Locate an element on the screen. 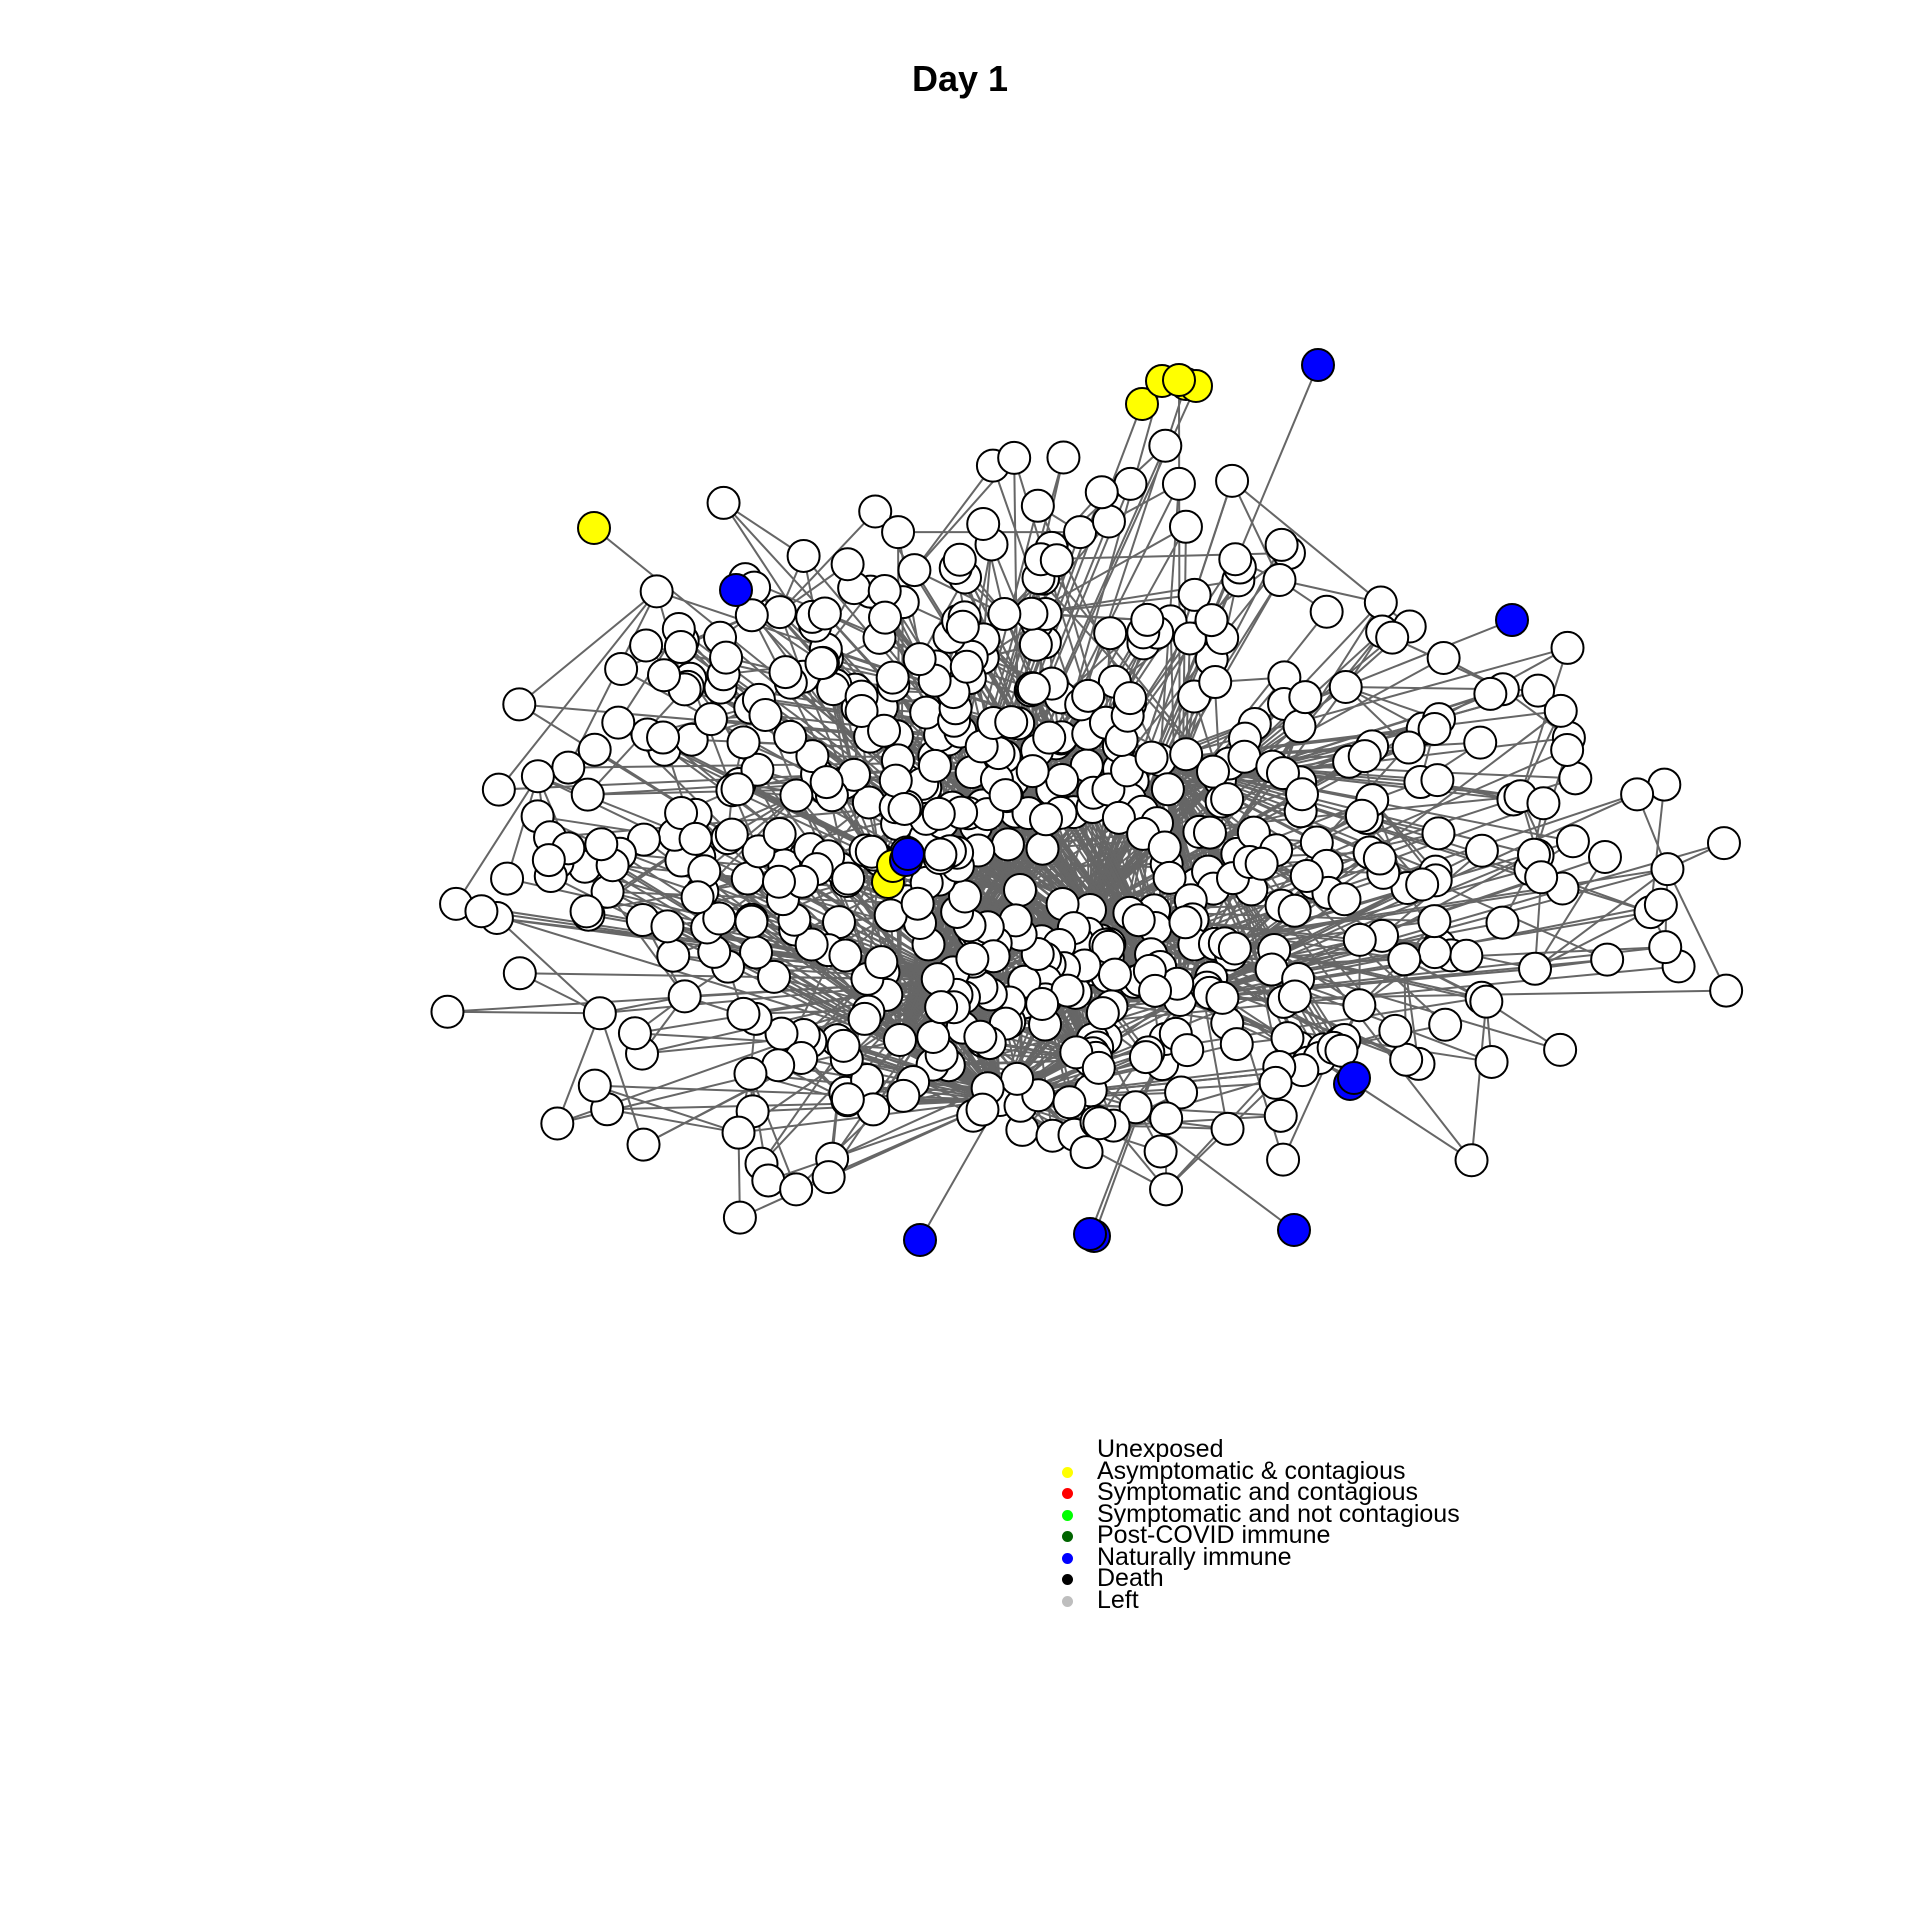  legend-label: Symptomatic and not contagious is located at coordinates (1278, 1513).